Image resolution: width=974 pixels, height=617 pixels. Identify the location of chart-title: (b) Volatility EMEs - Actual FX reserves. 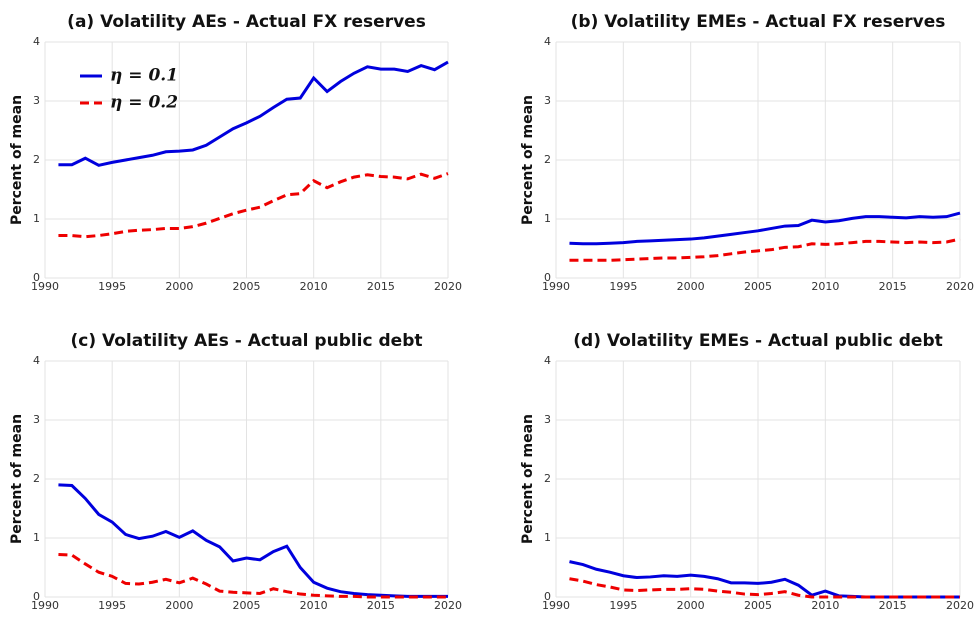
(758, 22).